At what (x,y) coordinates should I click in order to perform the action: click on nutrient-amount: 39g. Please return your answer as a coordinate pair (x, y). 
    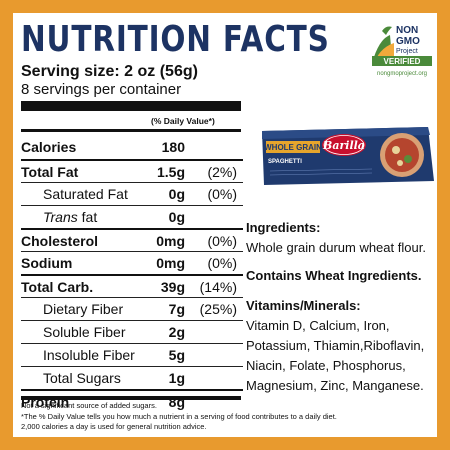
    Looking at the image, I should click on (172, 287).